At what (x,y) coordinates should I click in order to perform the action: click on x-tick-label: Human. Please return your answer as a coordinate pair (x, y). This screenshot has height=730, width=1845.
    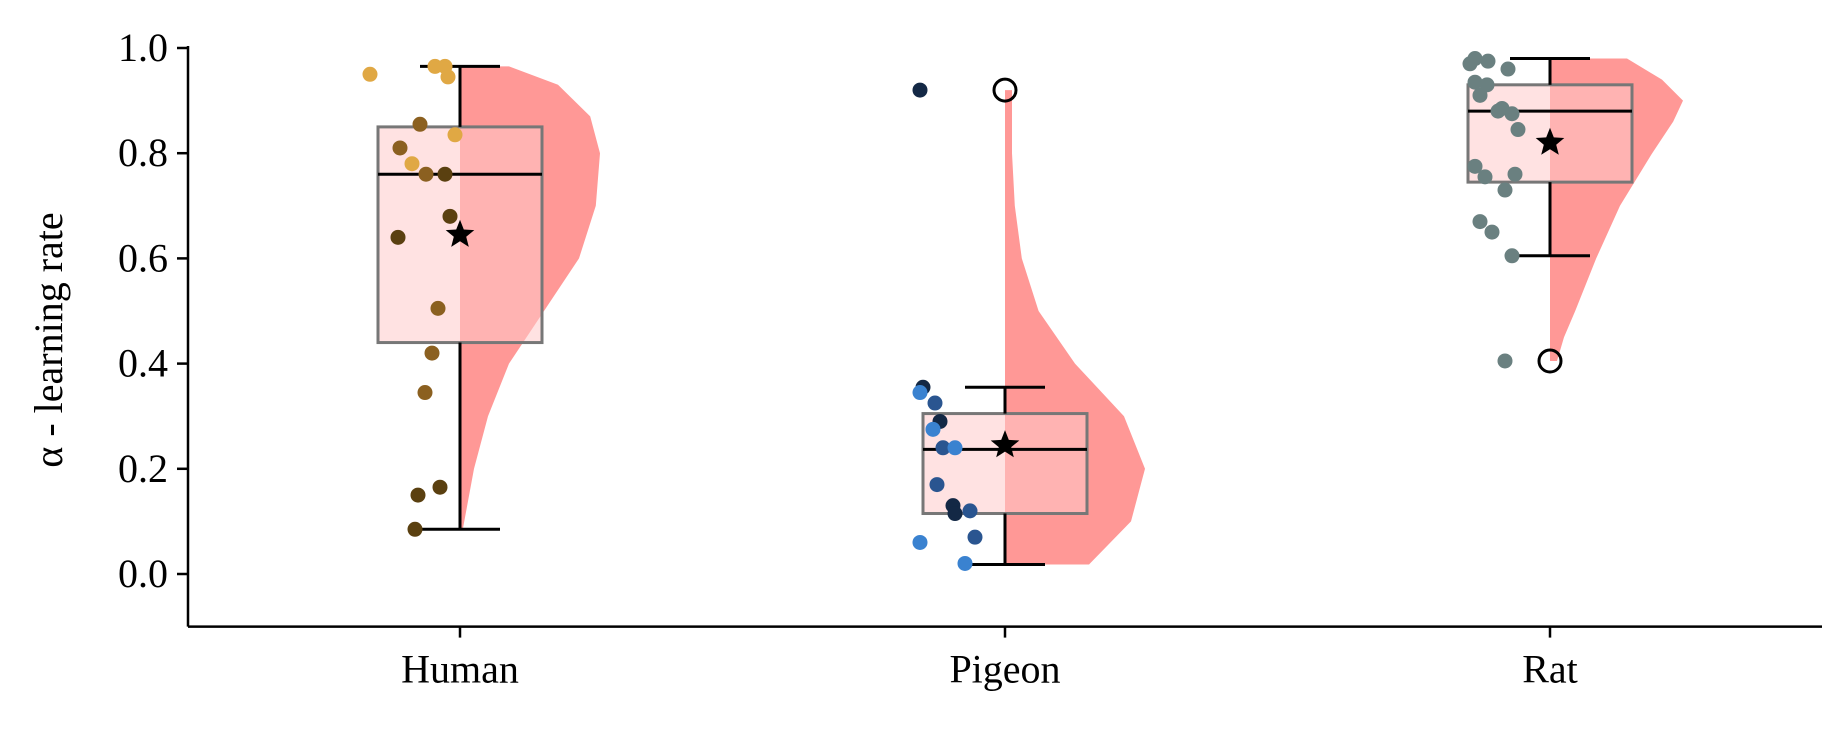
    Looking at the image, I should click on (460, 669).